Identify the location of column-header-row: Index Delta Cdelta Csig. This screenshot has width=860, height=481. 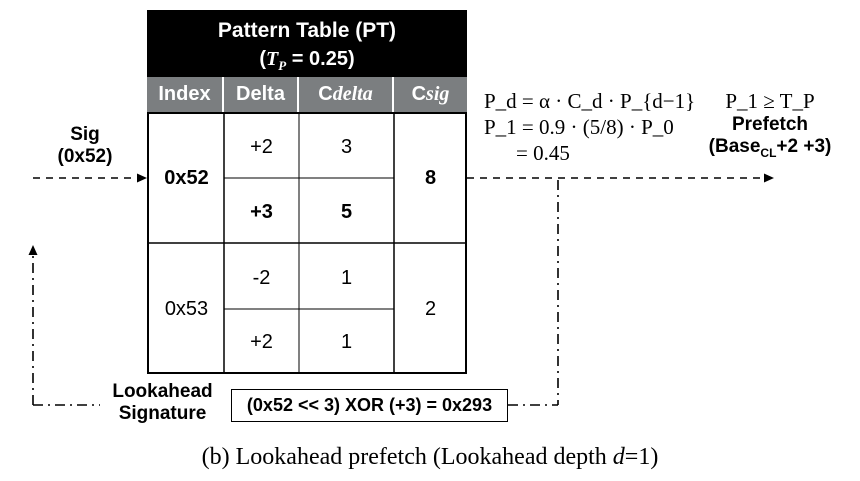
(307, 94).